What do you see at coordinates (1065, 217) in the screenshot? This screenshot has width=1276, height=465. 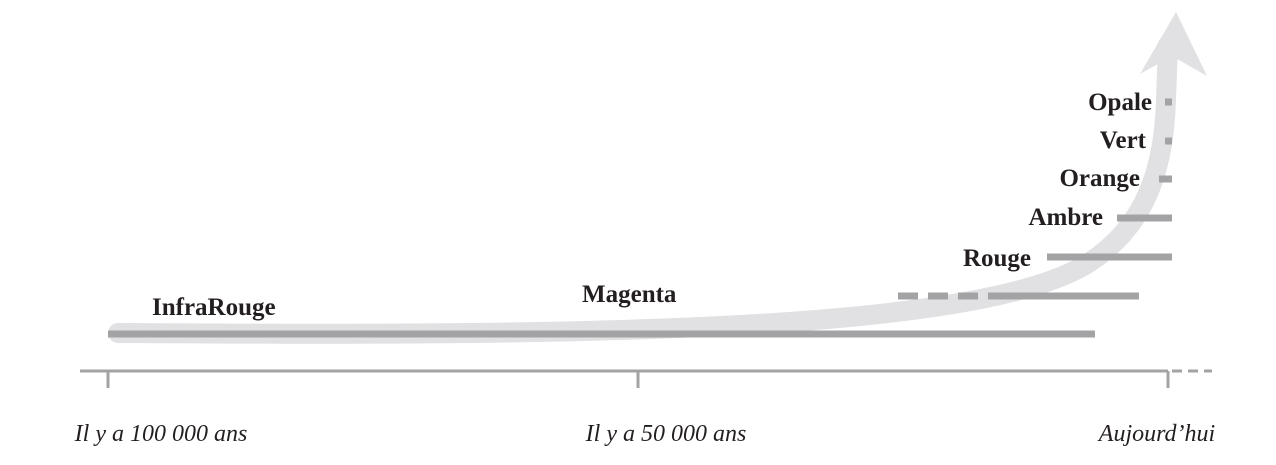 I see `stage-label-ambre: Ambre` at bounding box center [1065, 217].